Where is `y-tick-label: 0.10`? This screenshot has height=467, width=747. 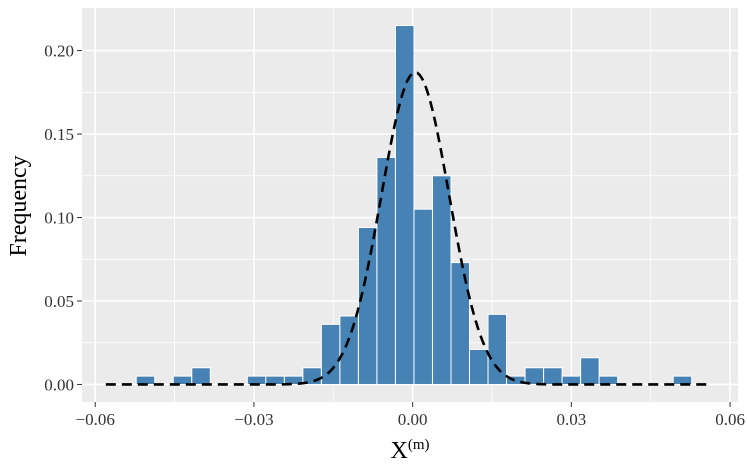 y-tick-label: 0.10 is located at coordinates (59, 218).